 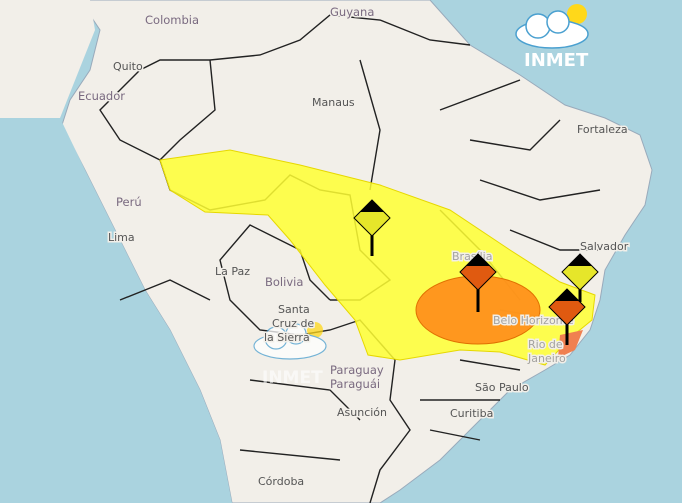 I want to click on label-curitiba: Curitiba, so click(x=471, y=413).